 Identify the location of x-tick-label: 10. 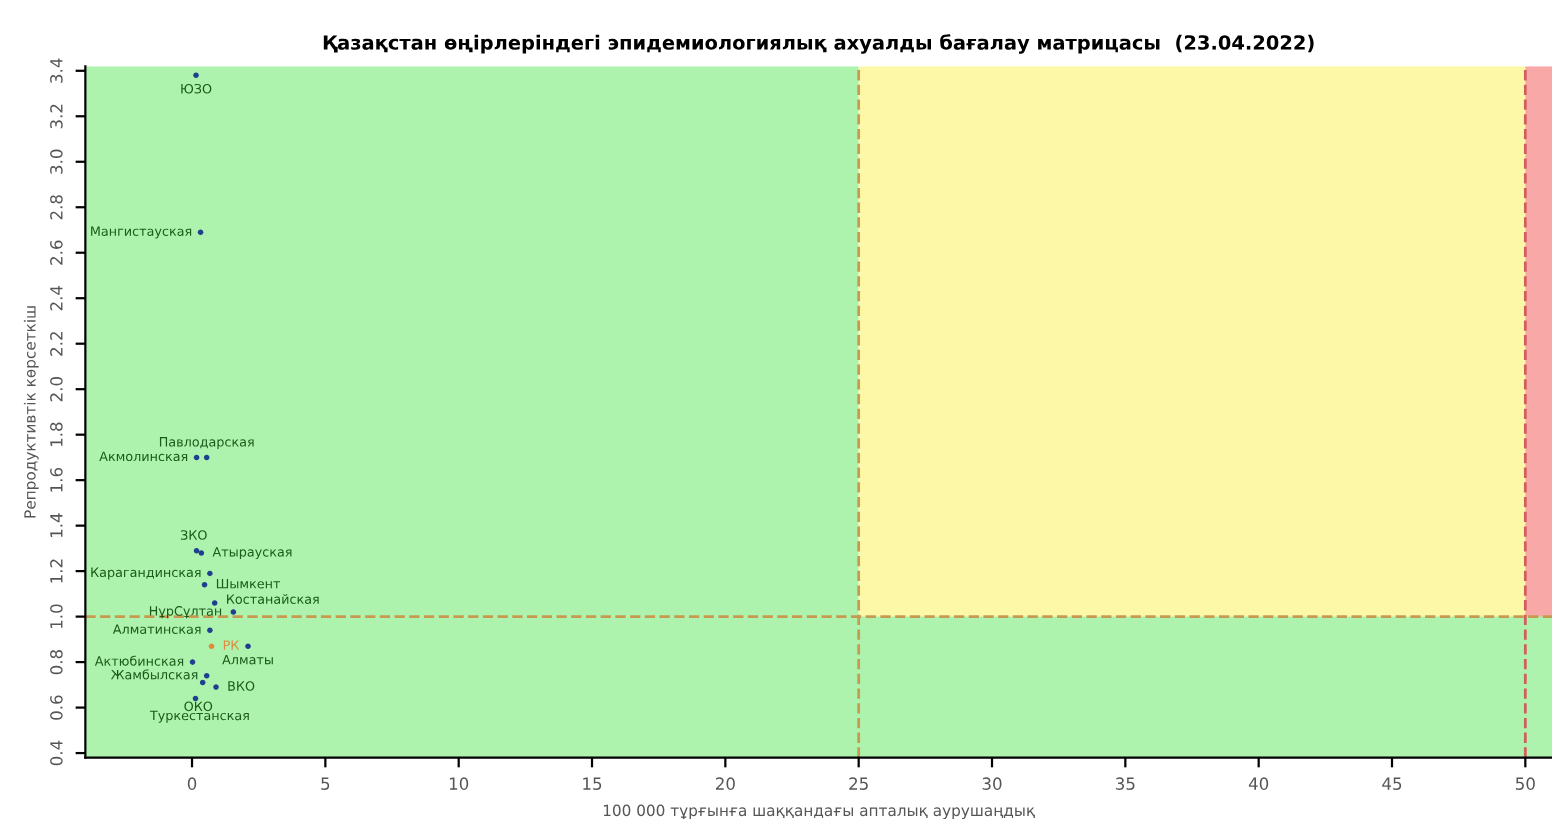
(459, 783).